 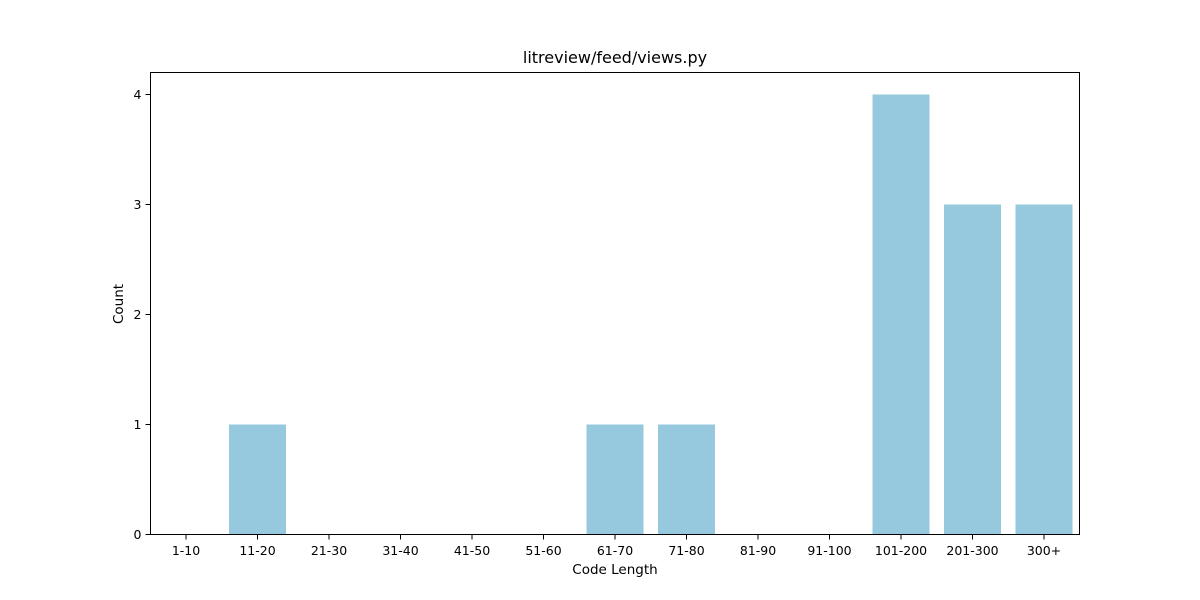 What do you see at coordinates (829, 550) in the screenshot?
I see `x-tick-label: 91-100` at bounding box center [829, 550].